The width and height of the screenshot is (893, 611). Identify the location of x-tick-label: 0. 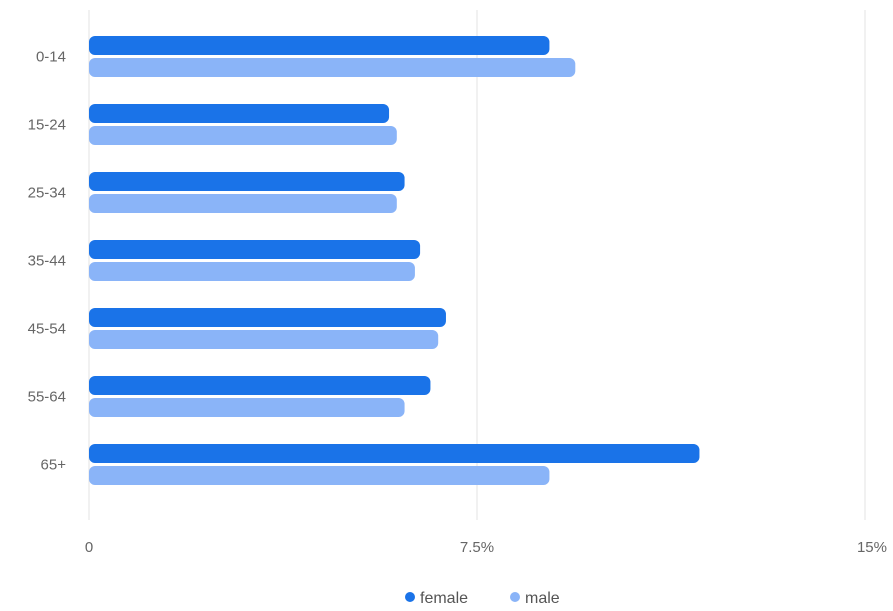
(89, 547).